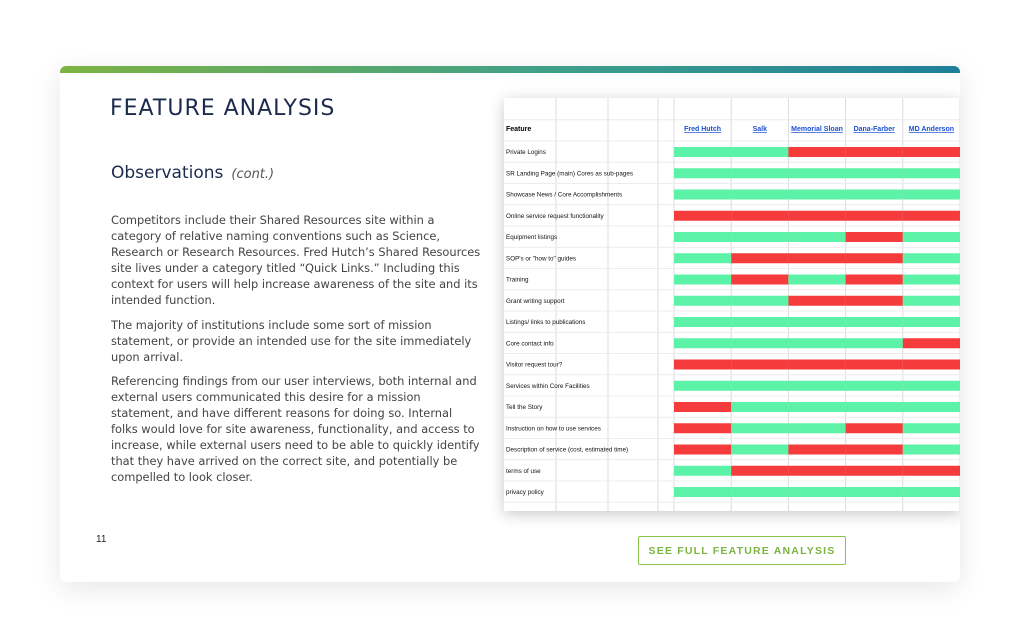 The height and width of the screenshot is (640, 1024). Describe the element at coordinates (531, 237) in the screenshot. I see `feature-label: Equipment listings` at that location.